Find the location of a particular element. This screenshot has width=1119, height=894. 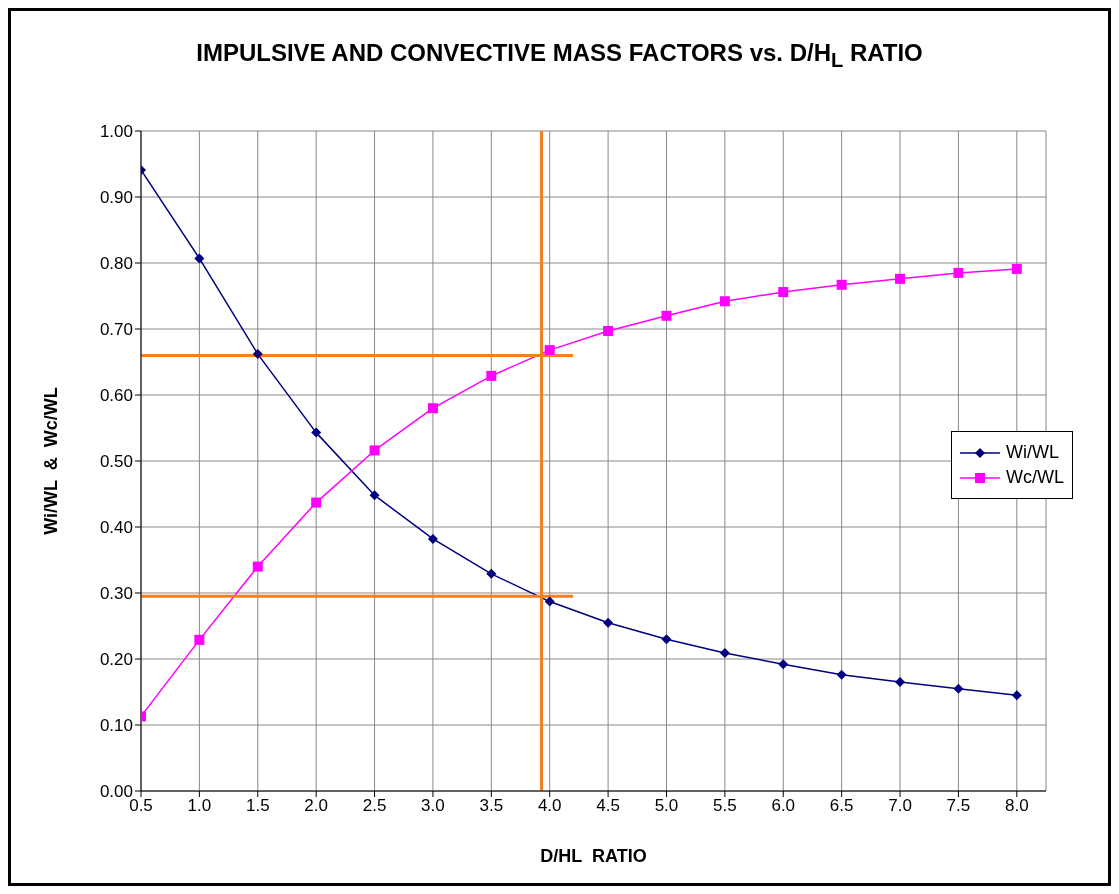

y-tick-label: 0.40 is located at coordinates (116, 528).